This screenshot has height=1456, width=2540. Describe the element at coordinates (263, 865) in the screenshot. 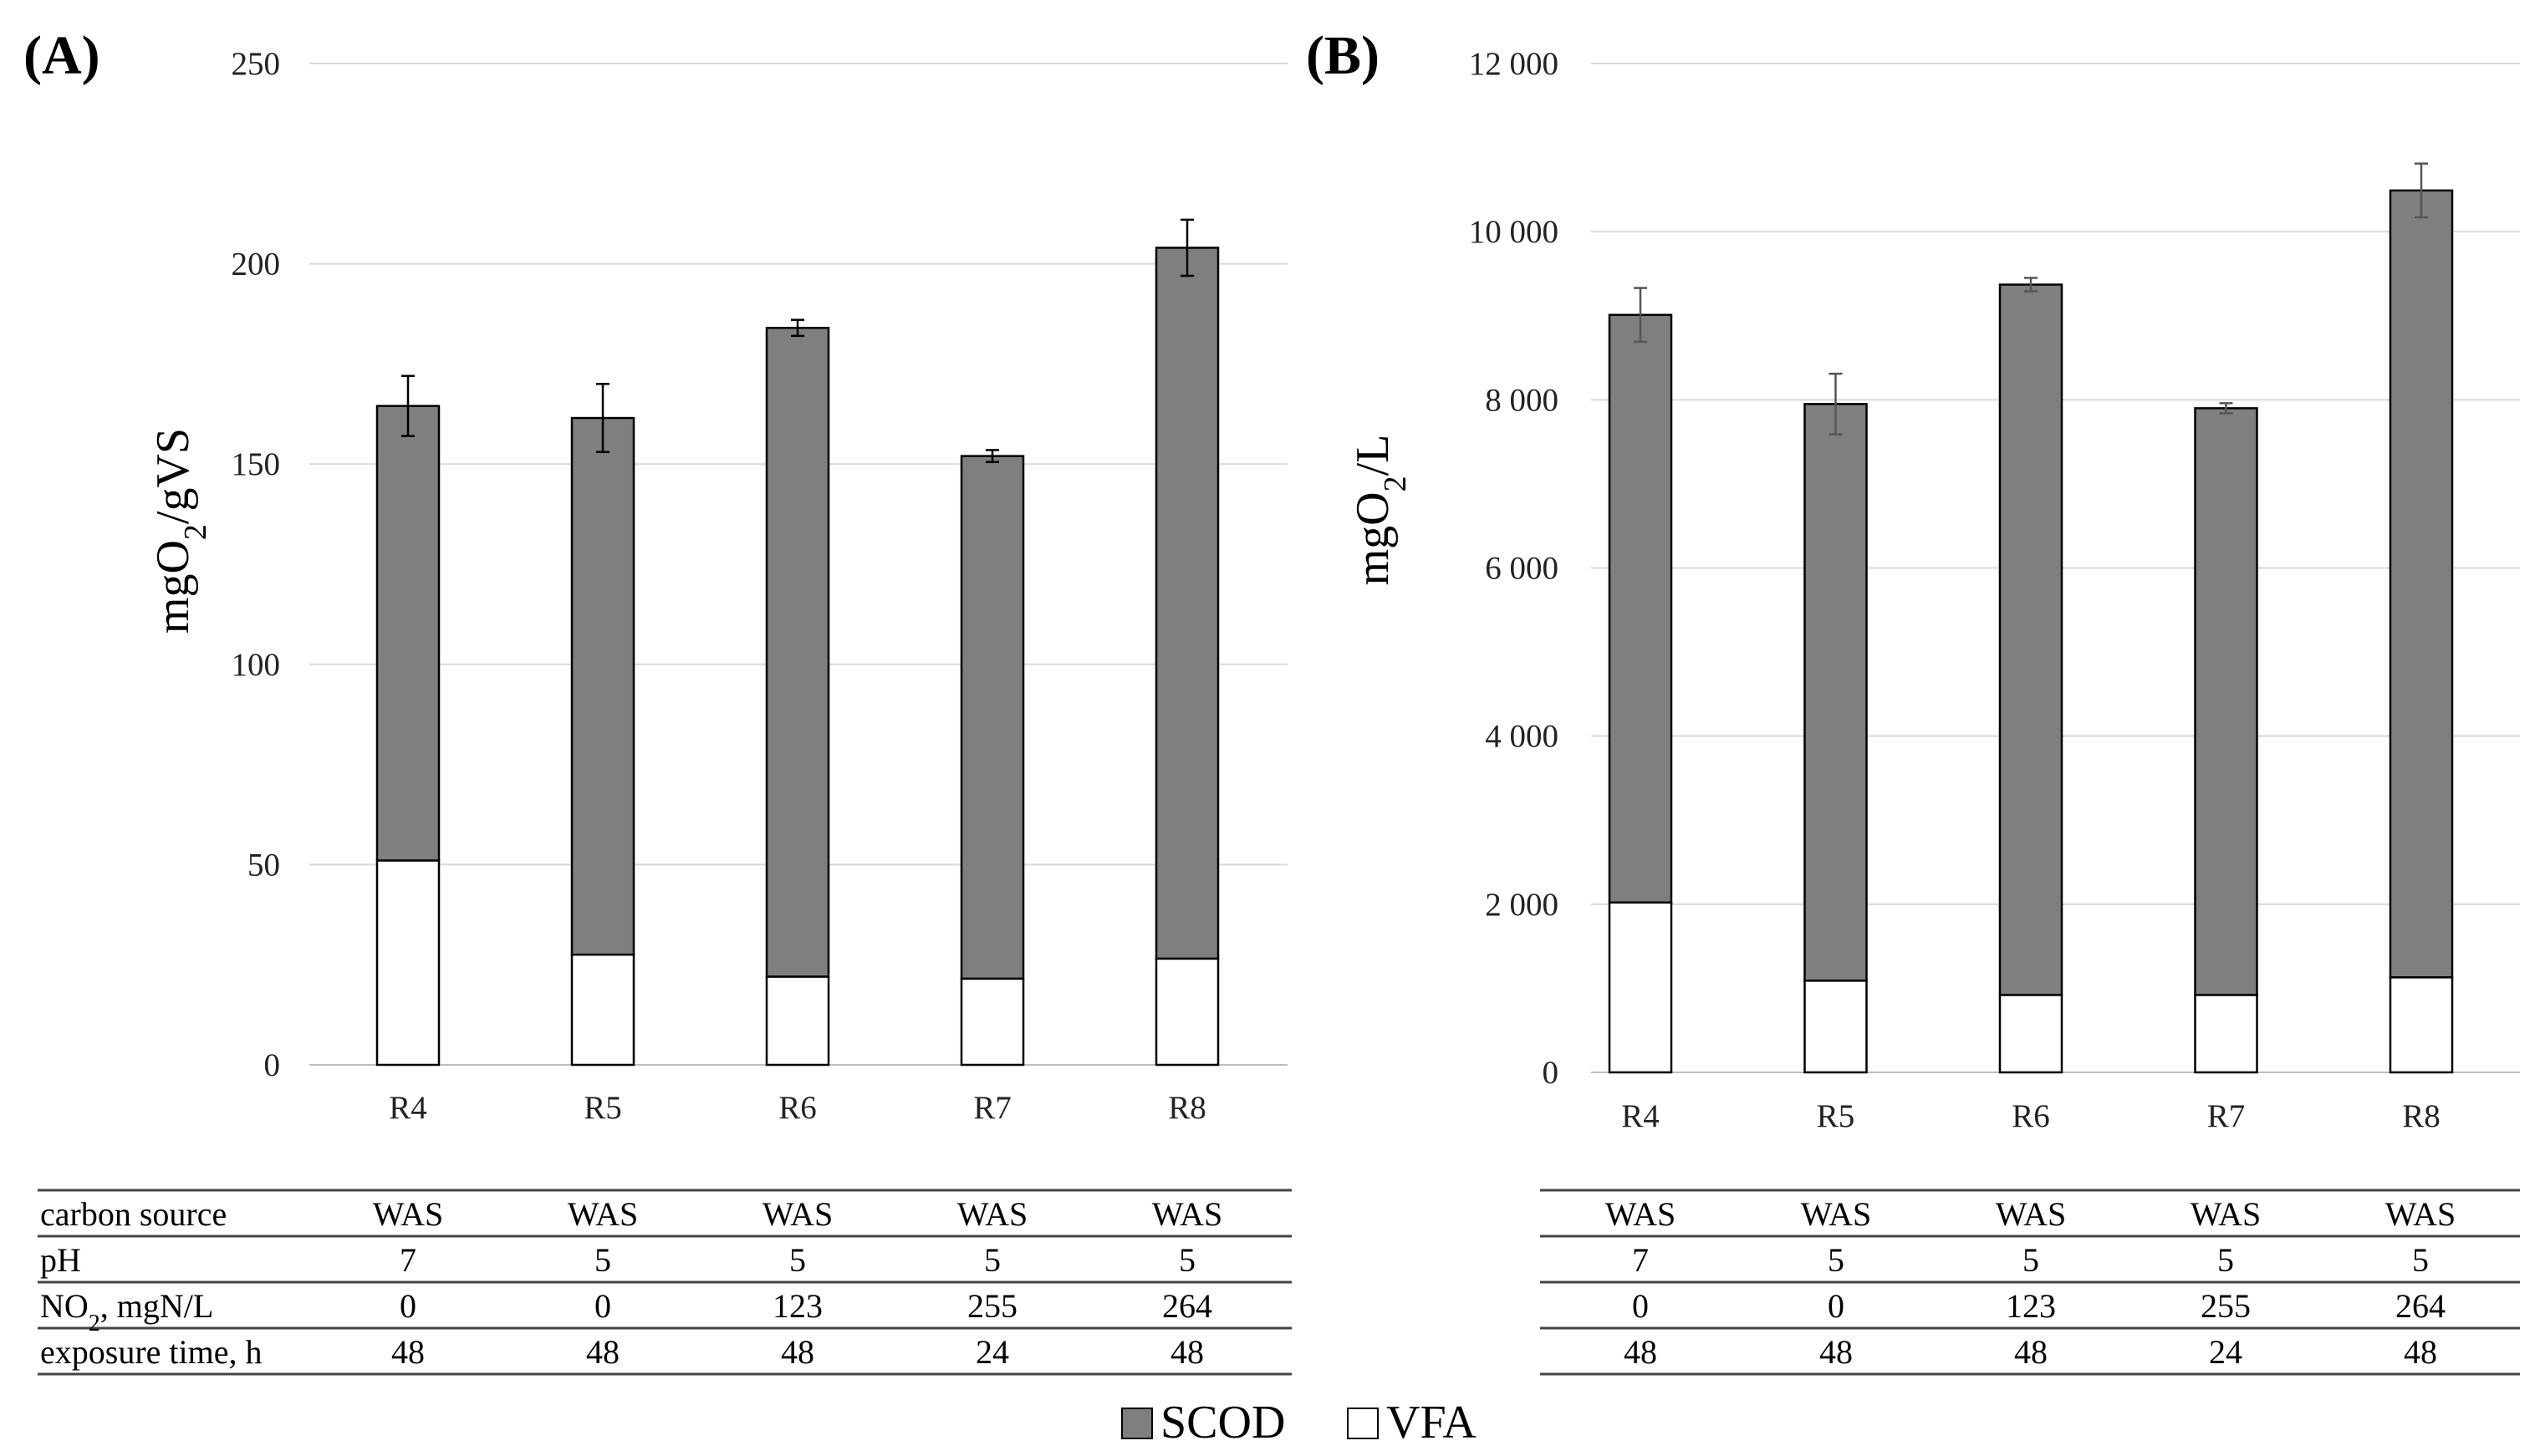

I see `y-tick-label: 50` at that location.